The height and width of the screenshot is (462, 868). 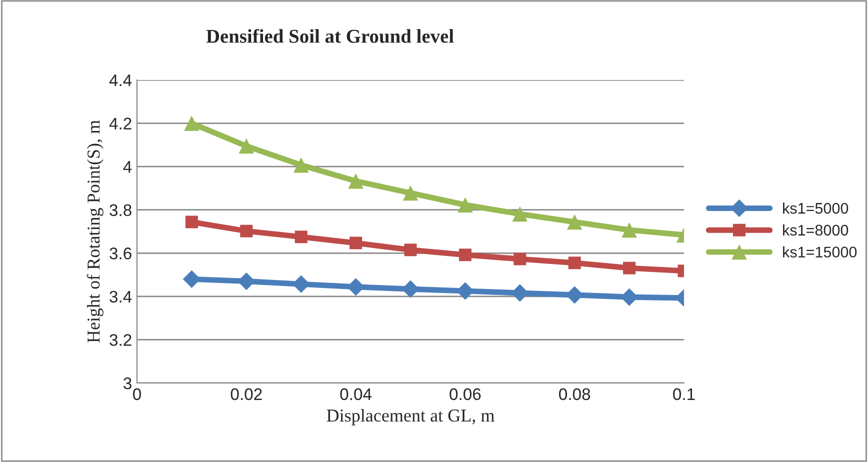 I want to click on y-tick-label: 3.8, so click(x=121, y=210).